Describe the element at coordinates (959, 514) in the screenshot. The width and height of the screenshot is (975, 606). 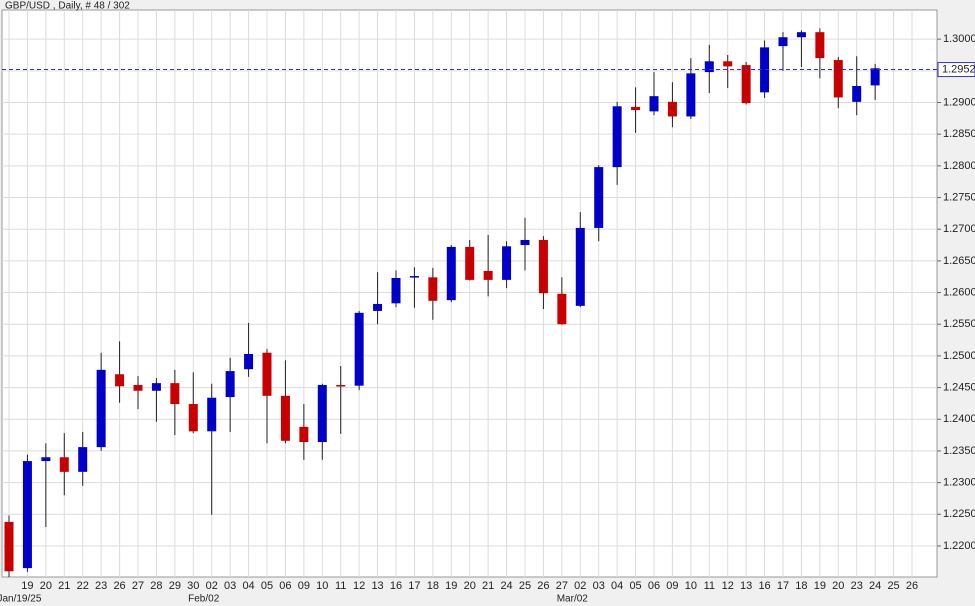
I see `y-tick-label: 1.2250` at that location.